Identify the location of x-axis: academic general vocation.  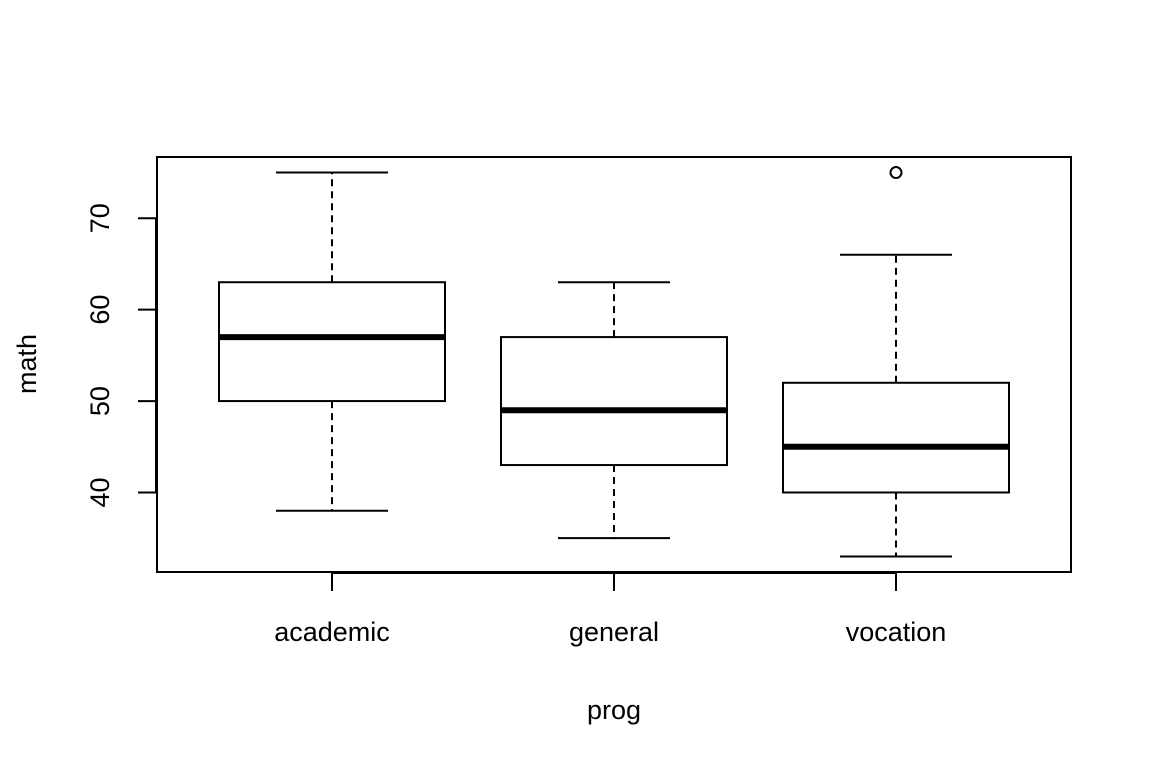
(610, 609).